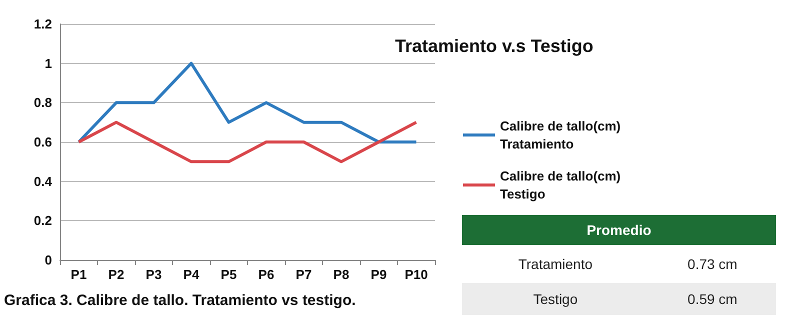 The height and width of the screenshot is (327, 787). Describe the element at coordinates (712, 299) in the screenshot. I see `text: 0.59 cm` at that location.